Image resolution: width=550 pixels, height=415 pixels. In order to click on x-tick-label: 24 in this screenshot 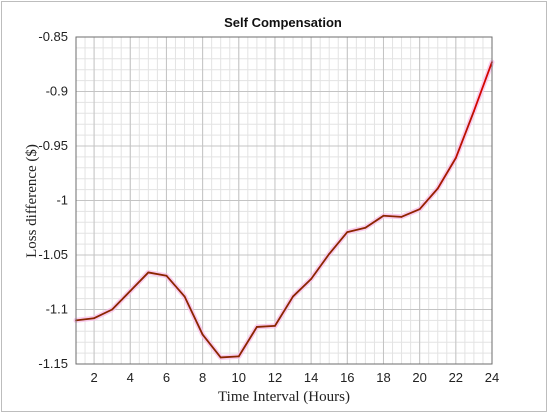, I will do `click(492, 377)`.